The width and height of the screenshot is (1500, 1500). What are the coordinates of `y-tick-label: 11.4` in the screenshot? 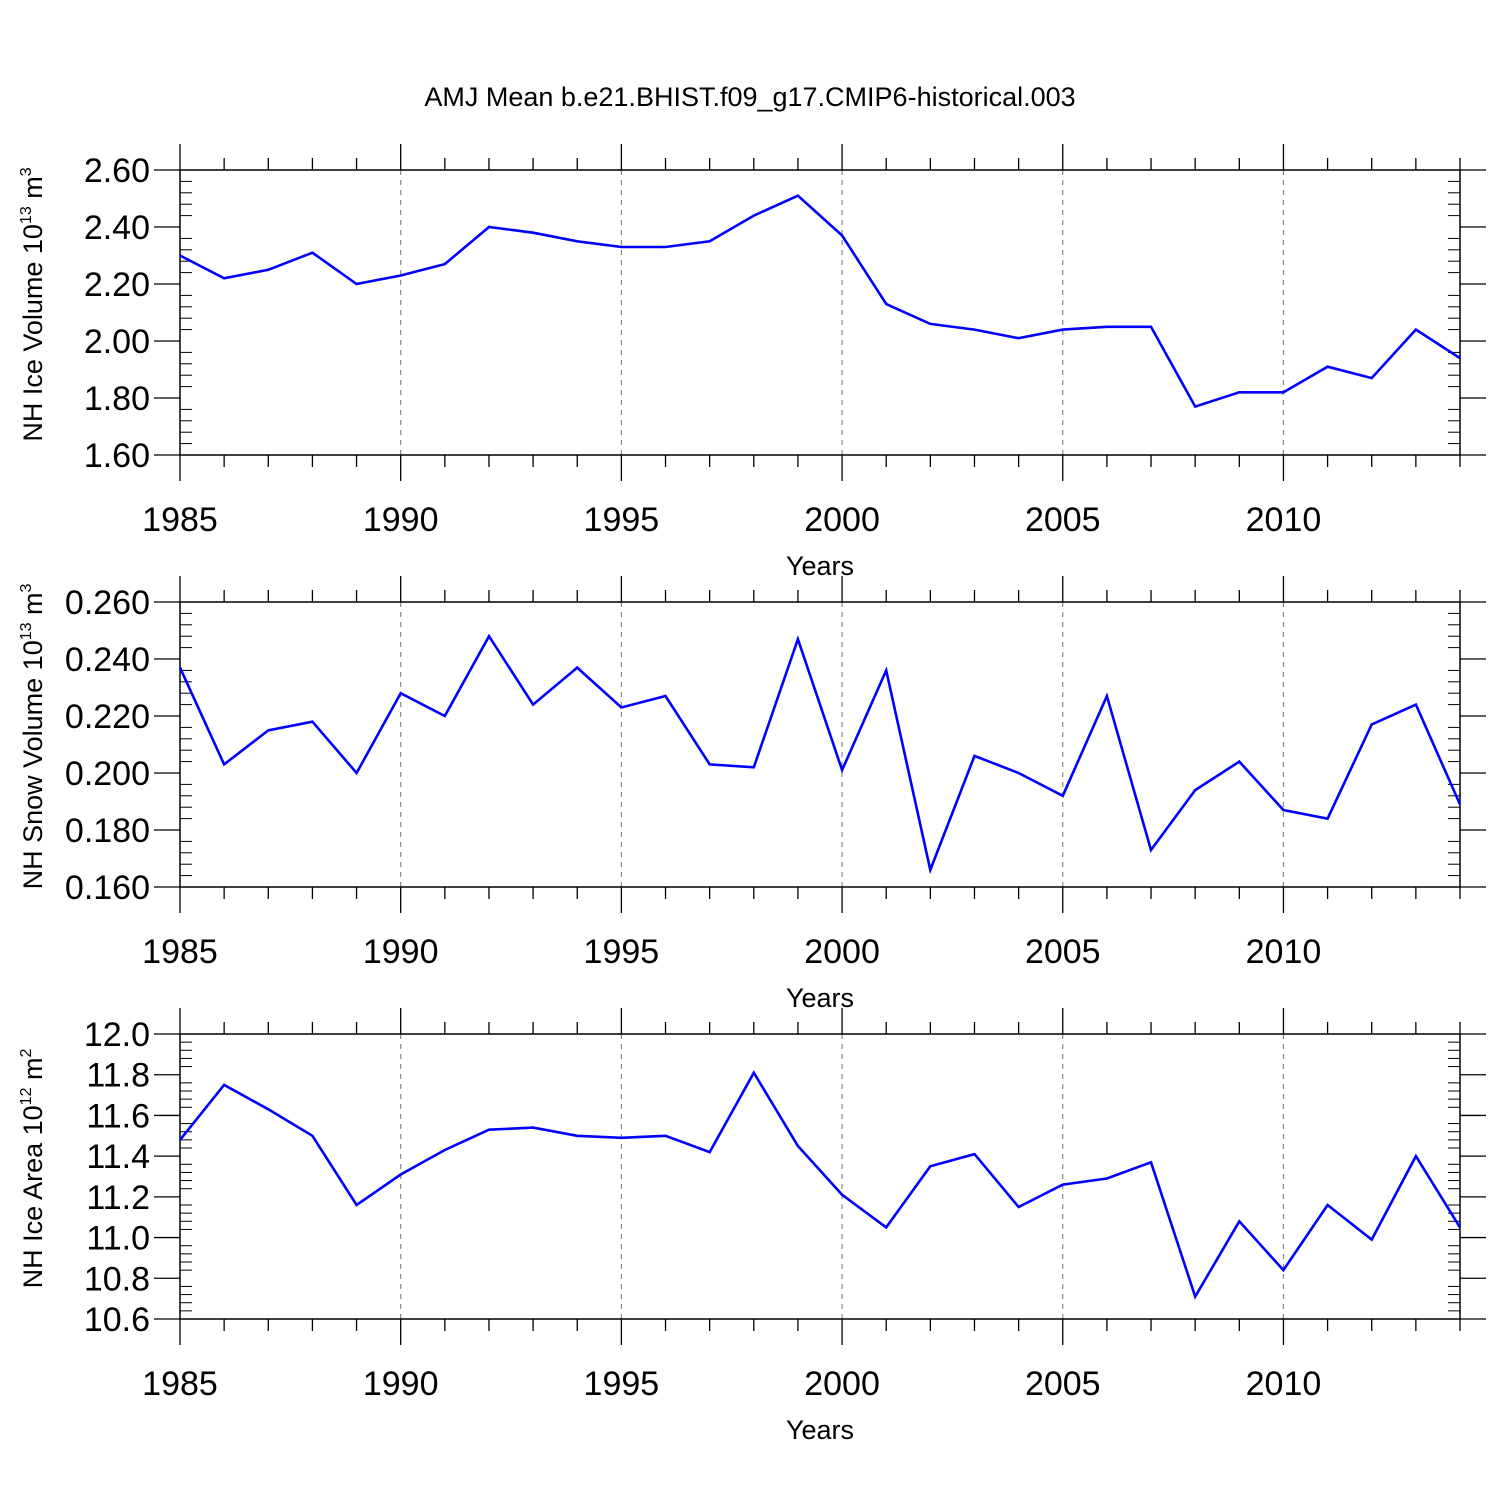 It's located at (118, 1157).